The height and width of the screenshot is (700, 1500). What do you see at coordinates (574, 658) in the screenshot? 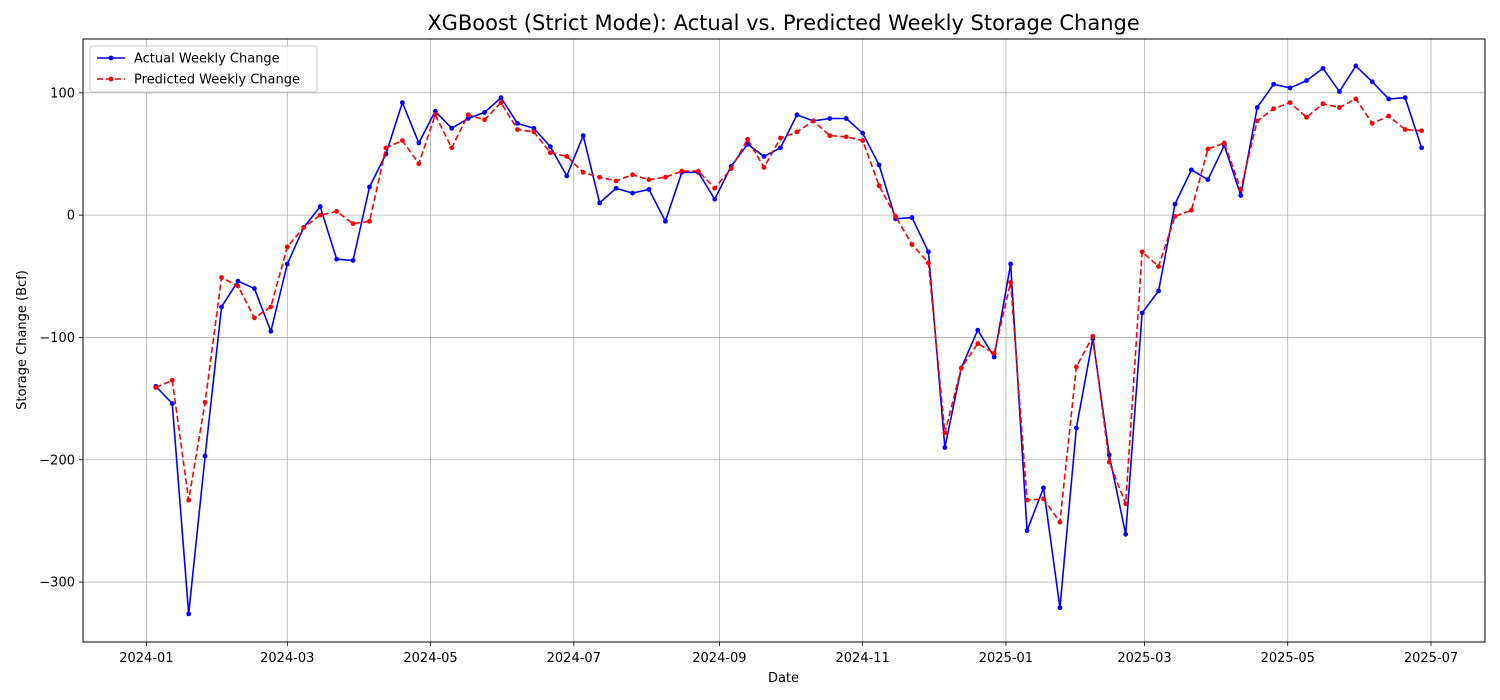
I see `x-tick-label: 2024-07` at bounding box center [574, 658].